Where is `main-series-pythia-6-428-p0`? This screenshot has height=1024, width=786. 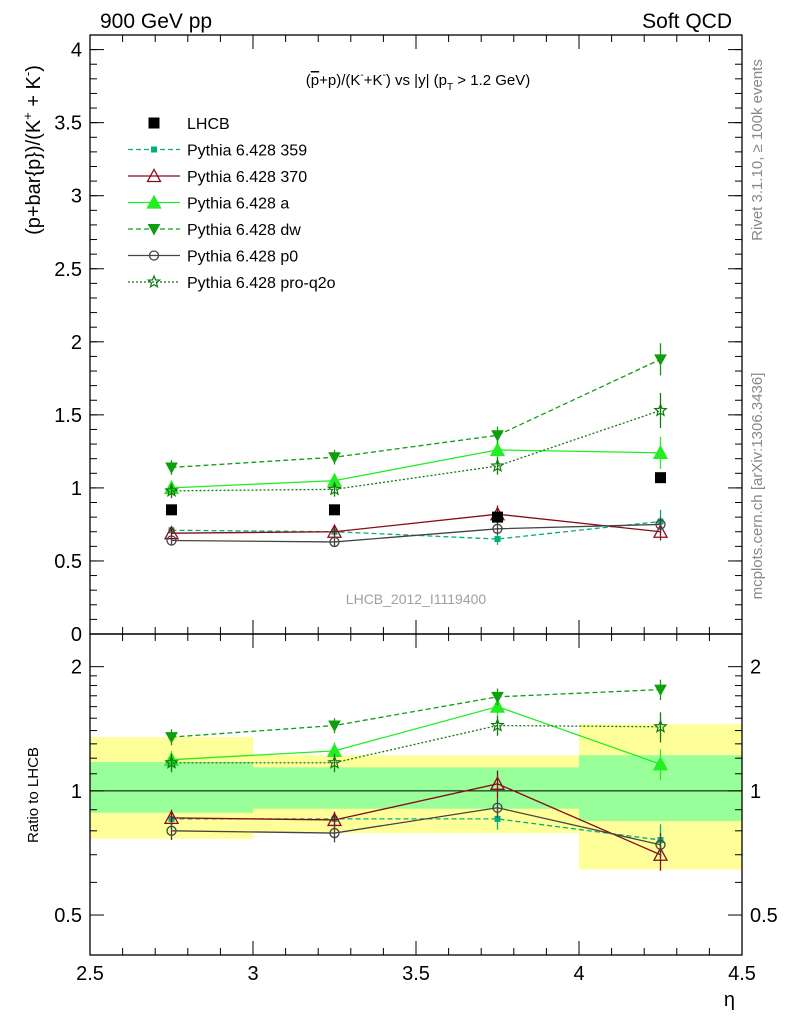
main-series-pythia-6-428-p0 is located at coordinates (416, 532).